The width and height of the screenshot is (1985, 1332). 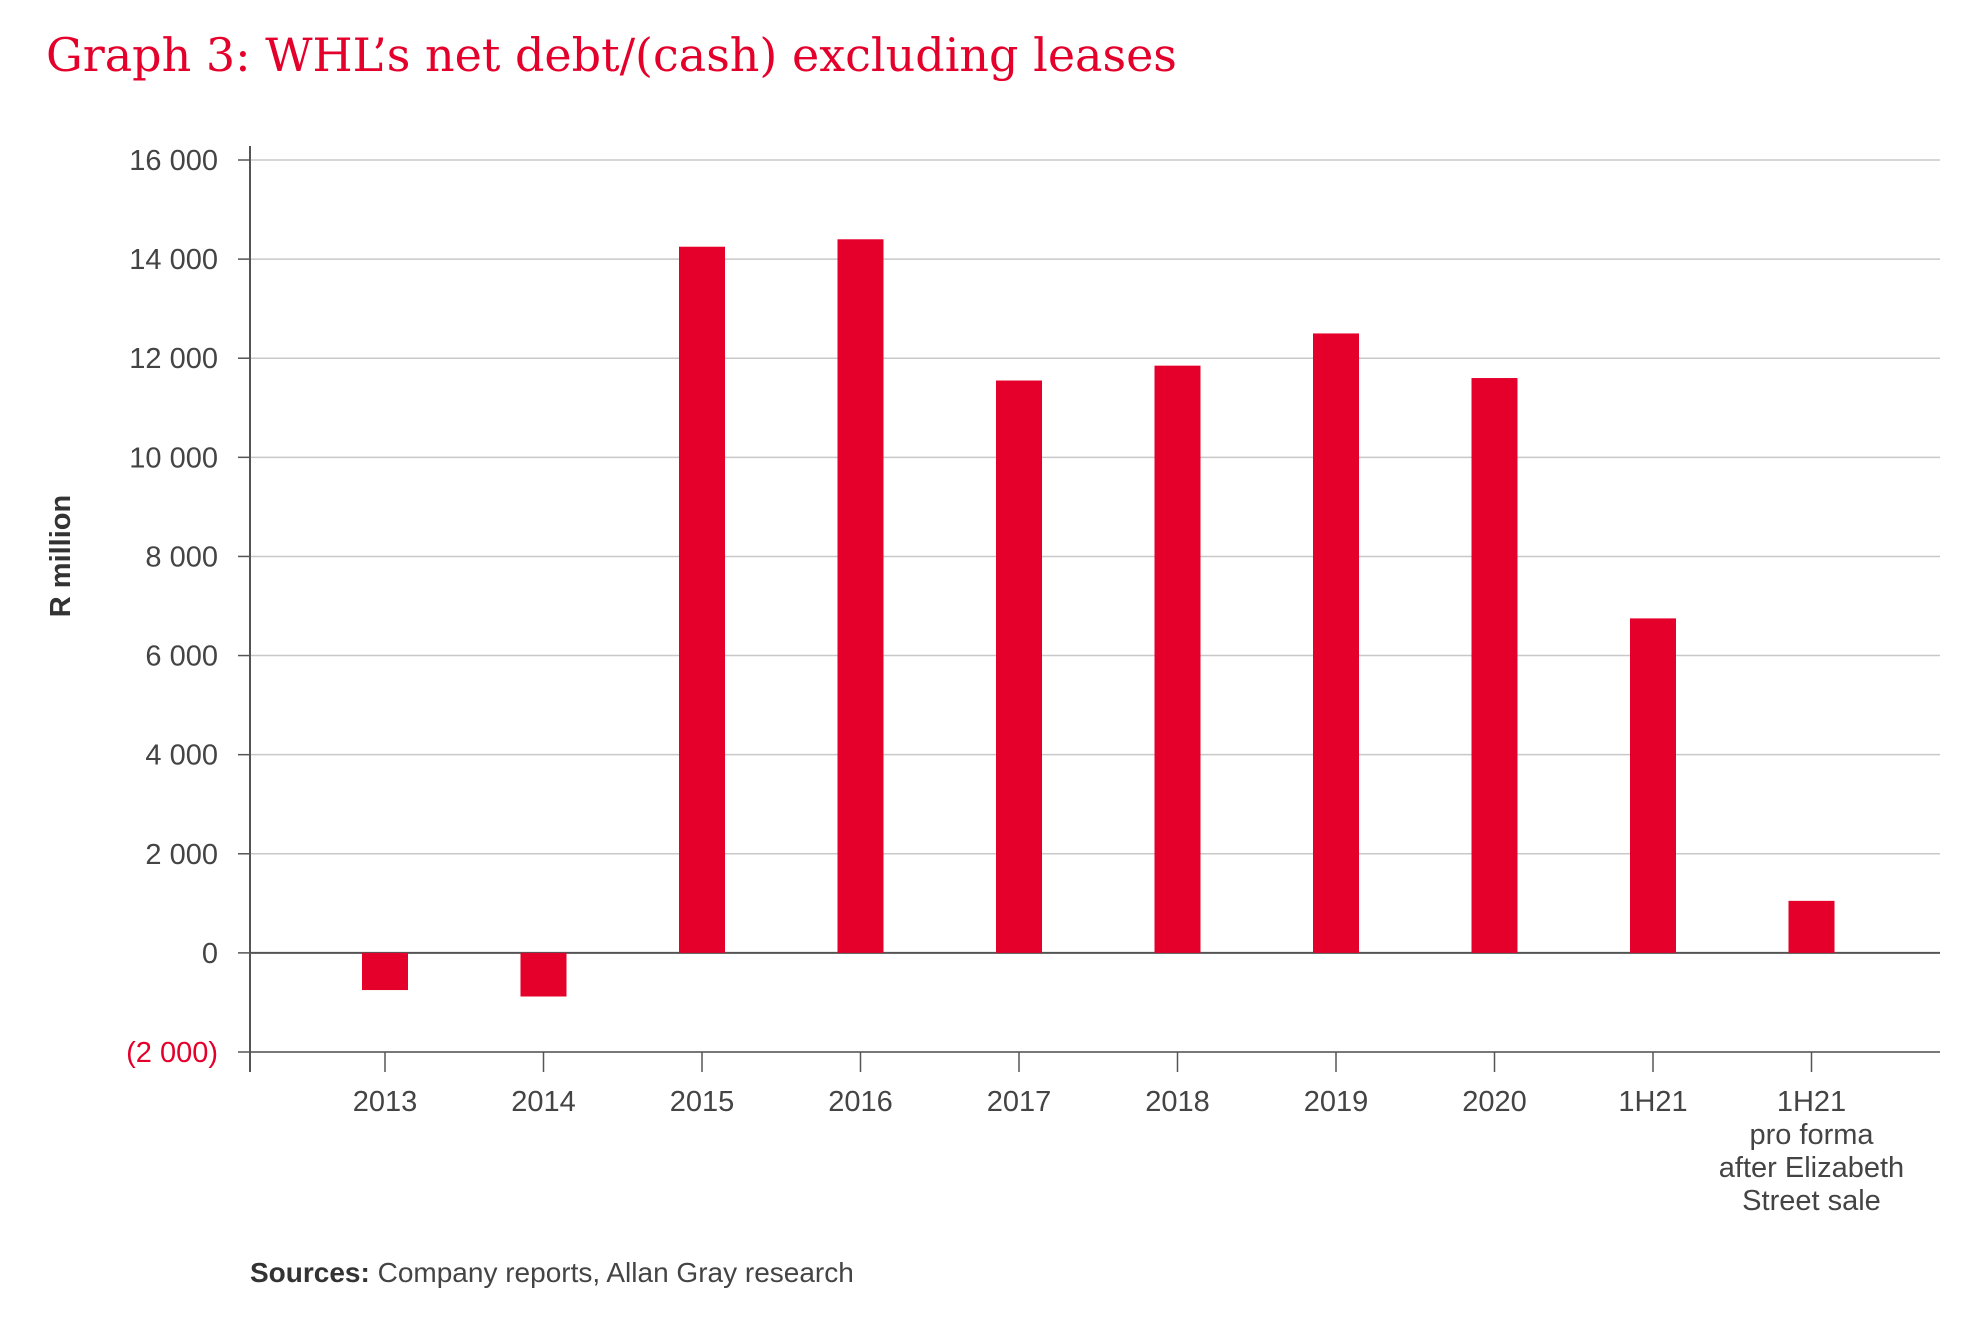 What do you see at coordinates (173, 161) in the screenshot?
I see `y-tick-label: 16 000` at bounding box center [173, 161].